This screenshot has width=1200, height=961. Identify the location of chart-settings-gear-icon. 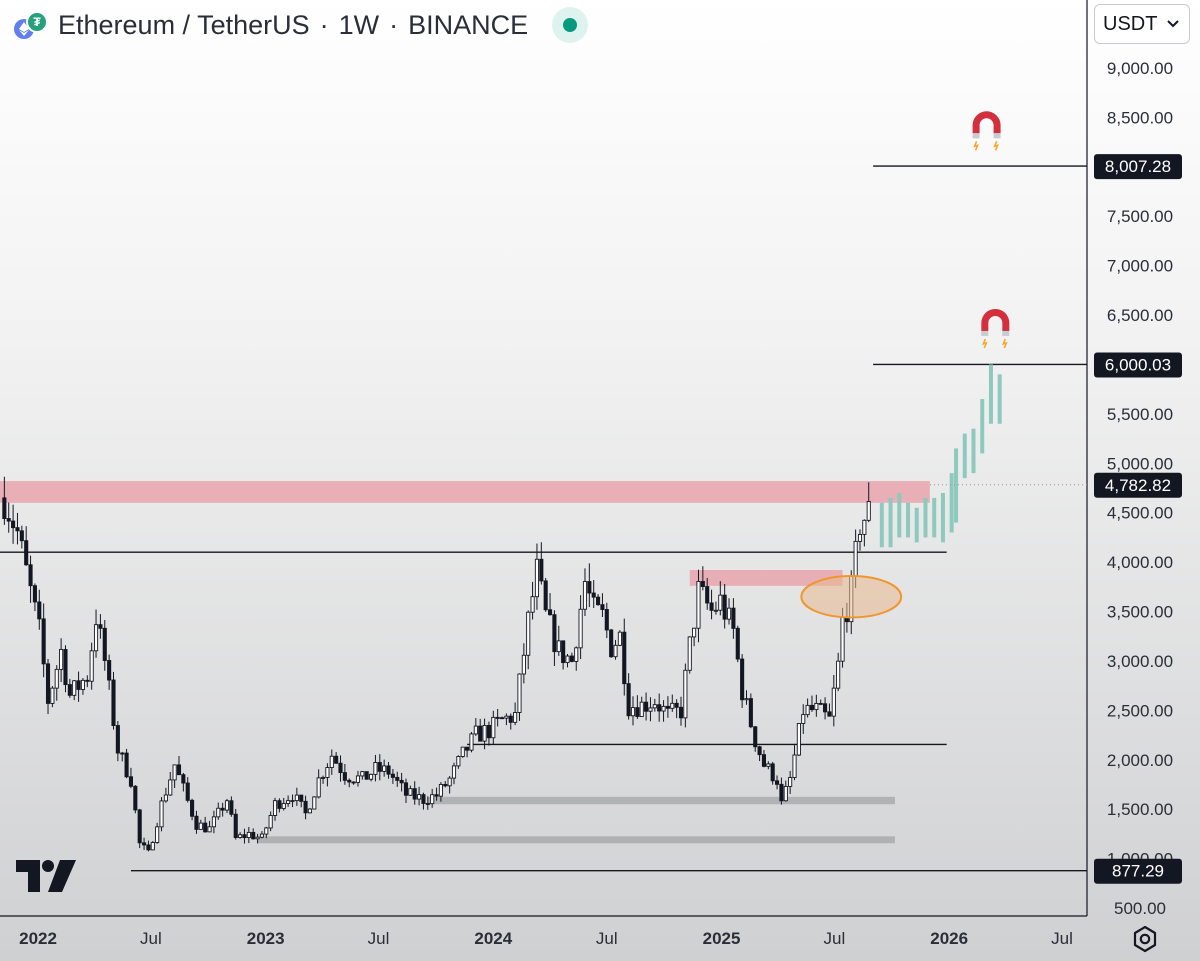
(1145, 939).